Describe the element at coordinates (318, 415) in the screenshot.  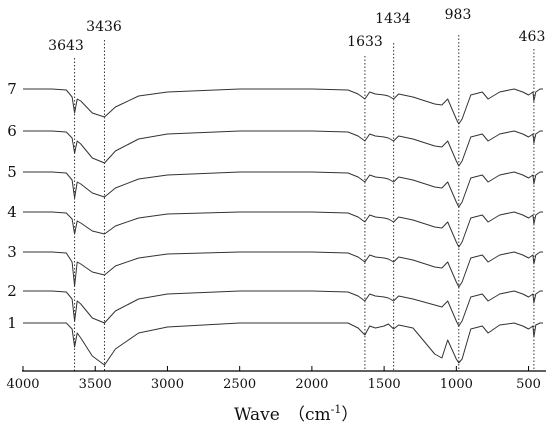
I see `x-axis-unit-base: cm` at that location.